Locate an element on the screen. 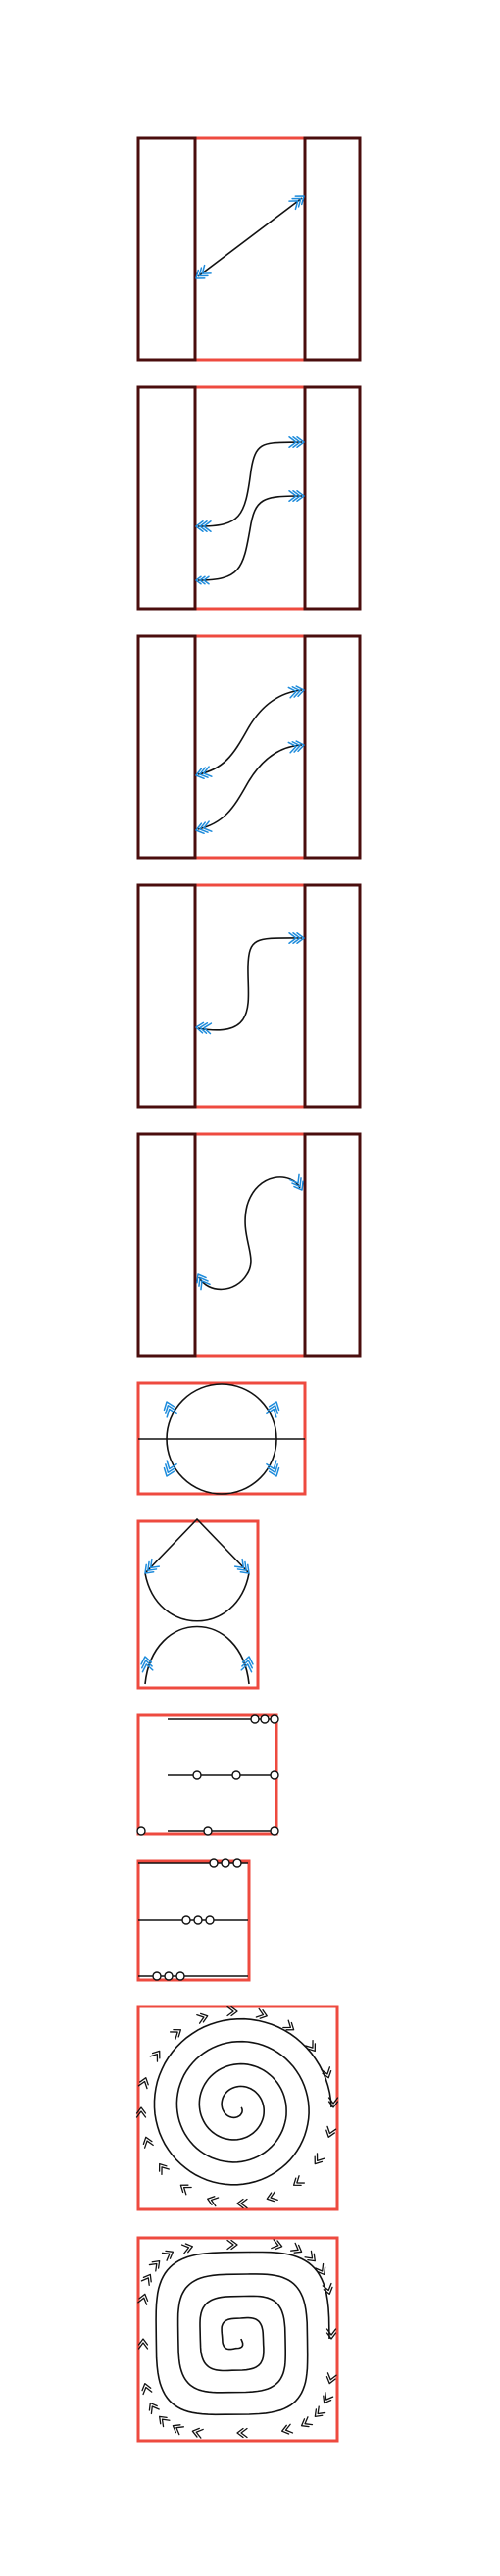  panel-11-spiral is located at coordinates (242, 2333).